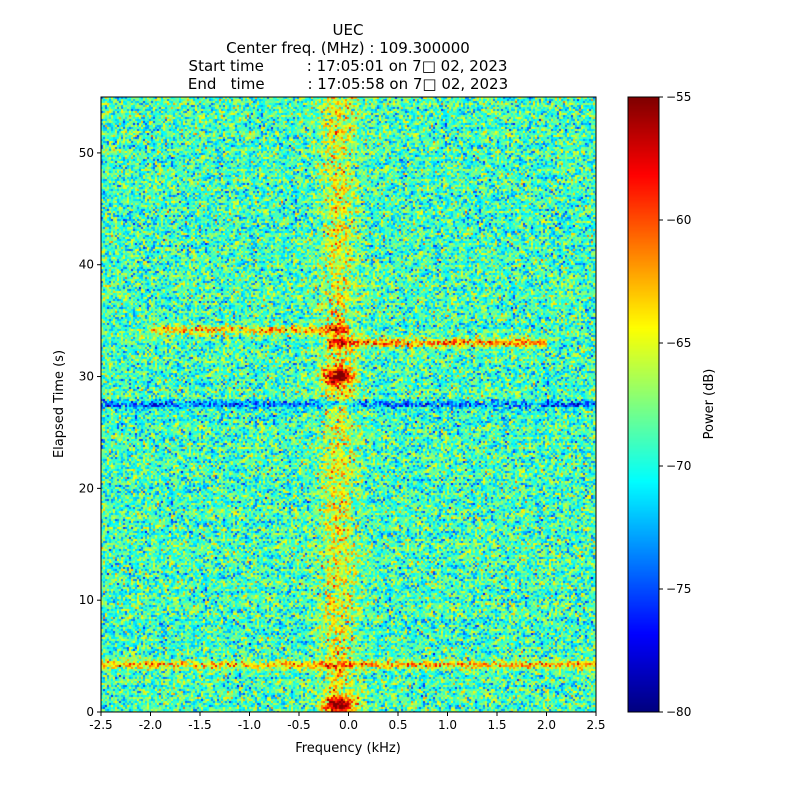 The width and height of the screenshot is (800, 800). Describe the element at coordinates (546, 725) in the screenshot. I see `x-tick-label: 2.0` at that location.